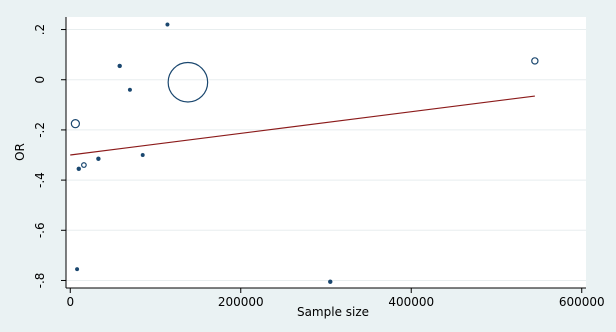  What do you see at coordinates (40, 29) in the screenshot?
I see `y-tick-label-0: .2` at bounding box center [40, 29].